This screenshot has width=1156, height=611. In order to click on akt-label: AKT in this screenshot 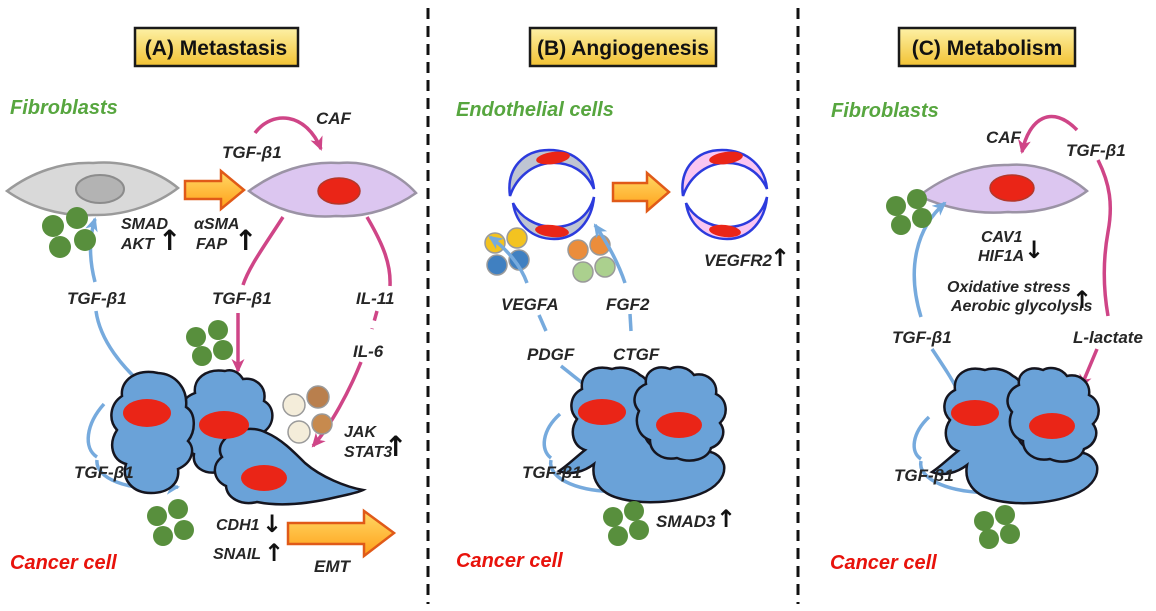, I will do `click(137, 244)`.